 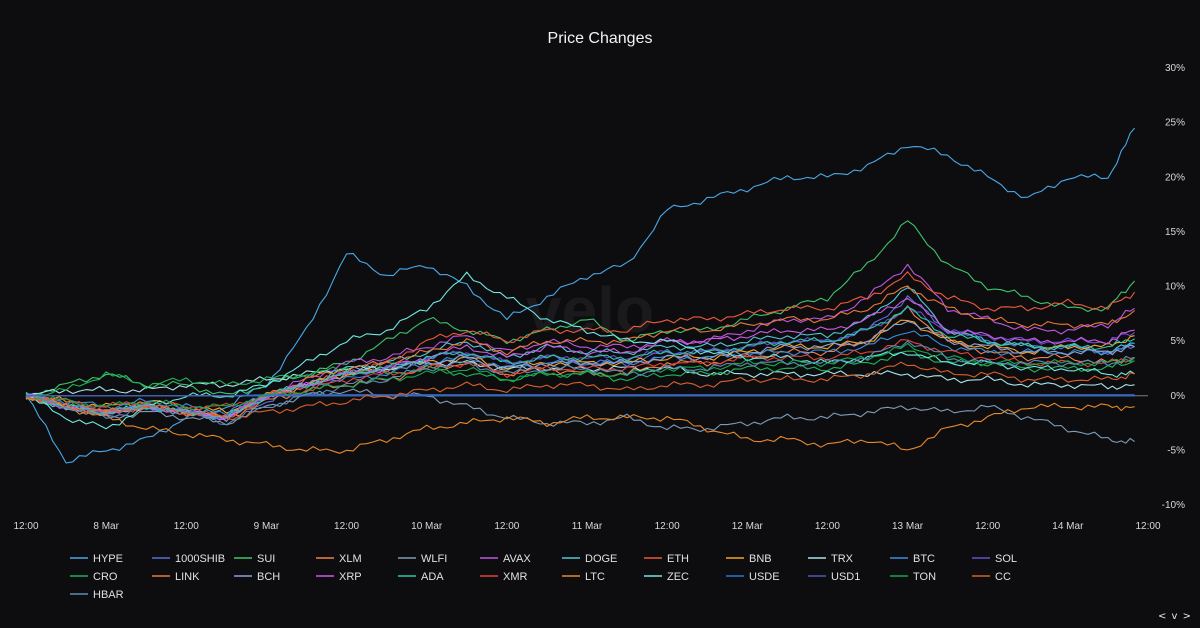 What do you see at coordinates (1068, 526) in the screenshot?
I see `x-tick-label: 14 Mar` at bounding box center [1068, 526].